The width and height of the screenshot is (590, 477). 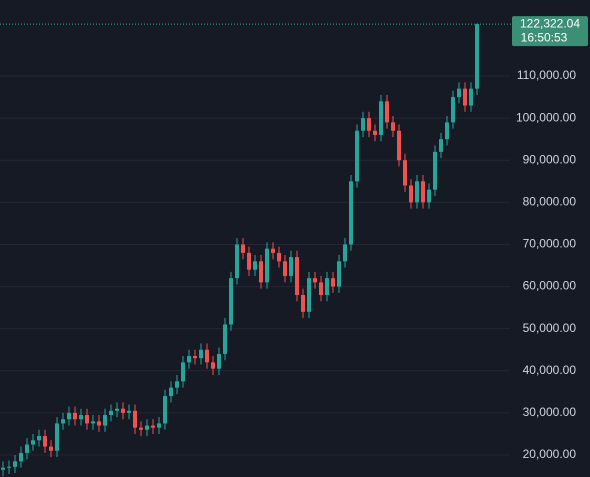 I want to click on y-tick-label: 50,000.00, so click(x=550, y=328).